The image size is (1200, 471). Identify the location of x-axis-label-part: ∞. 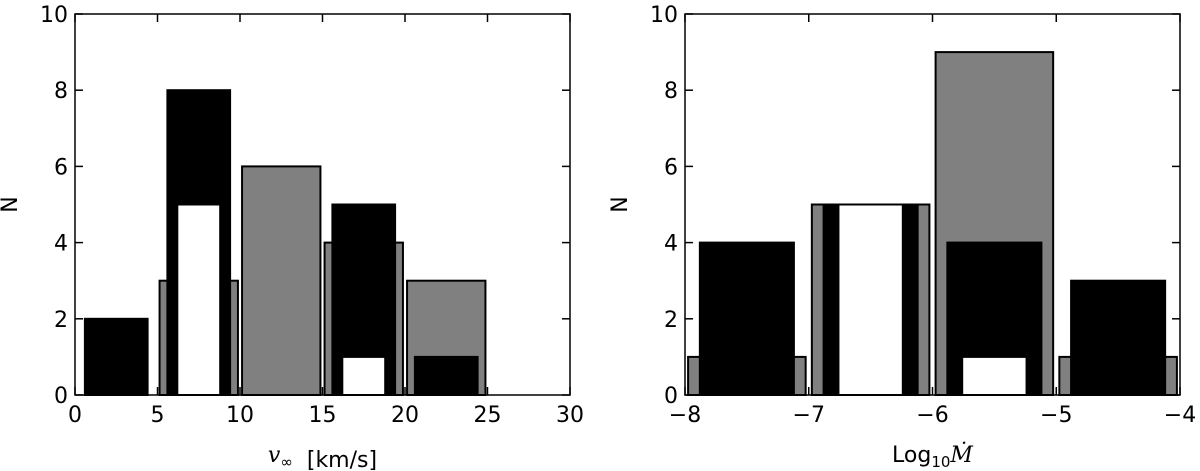
(286, 462).